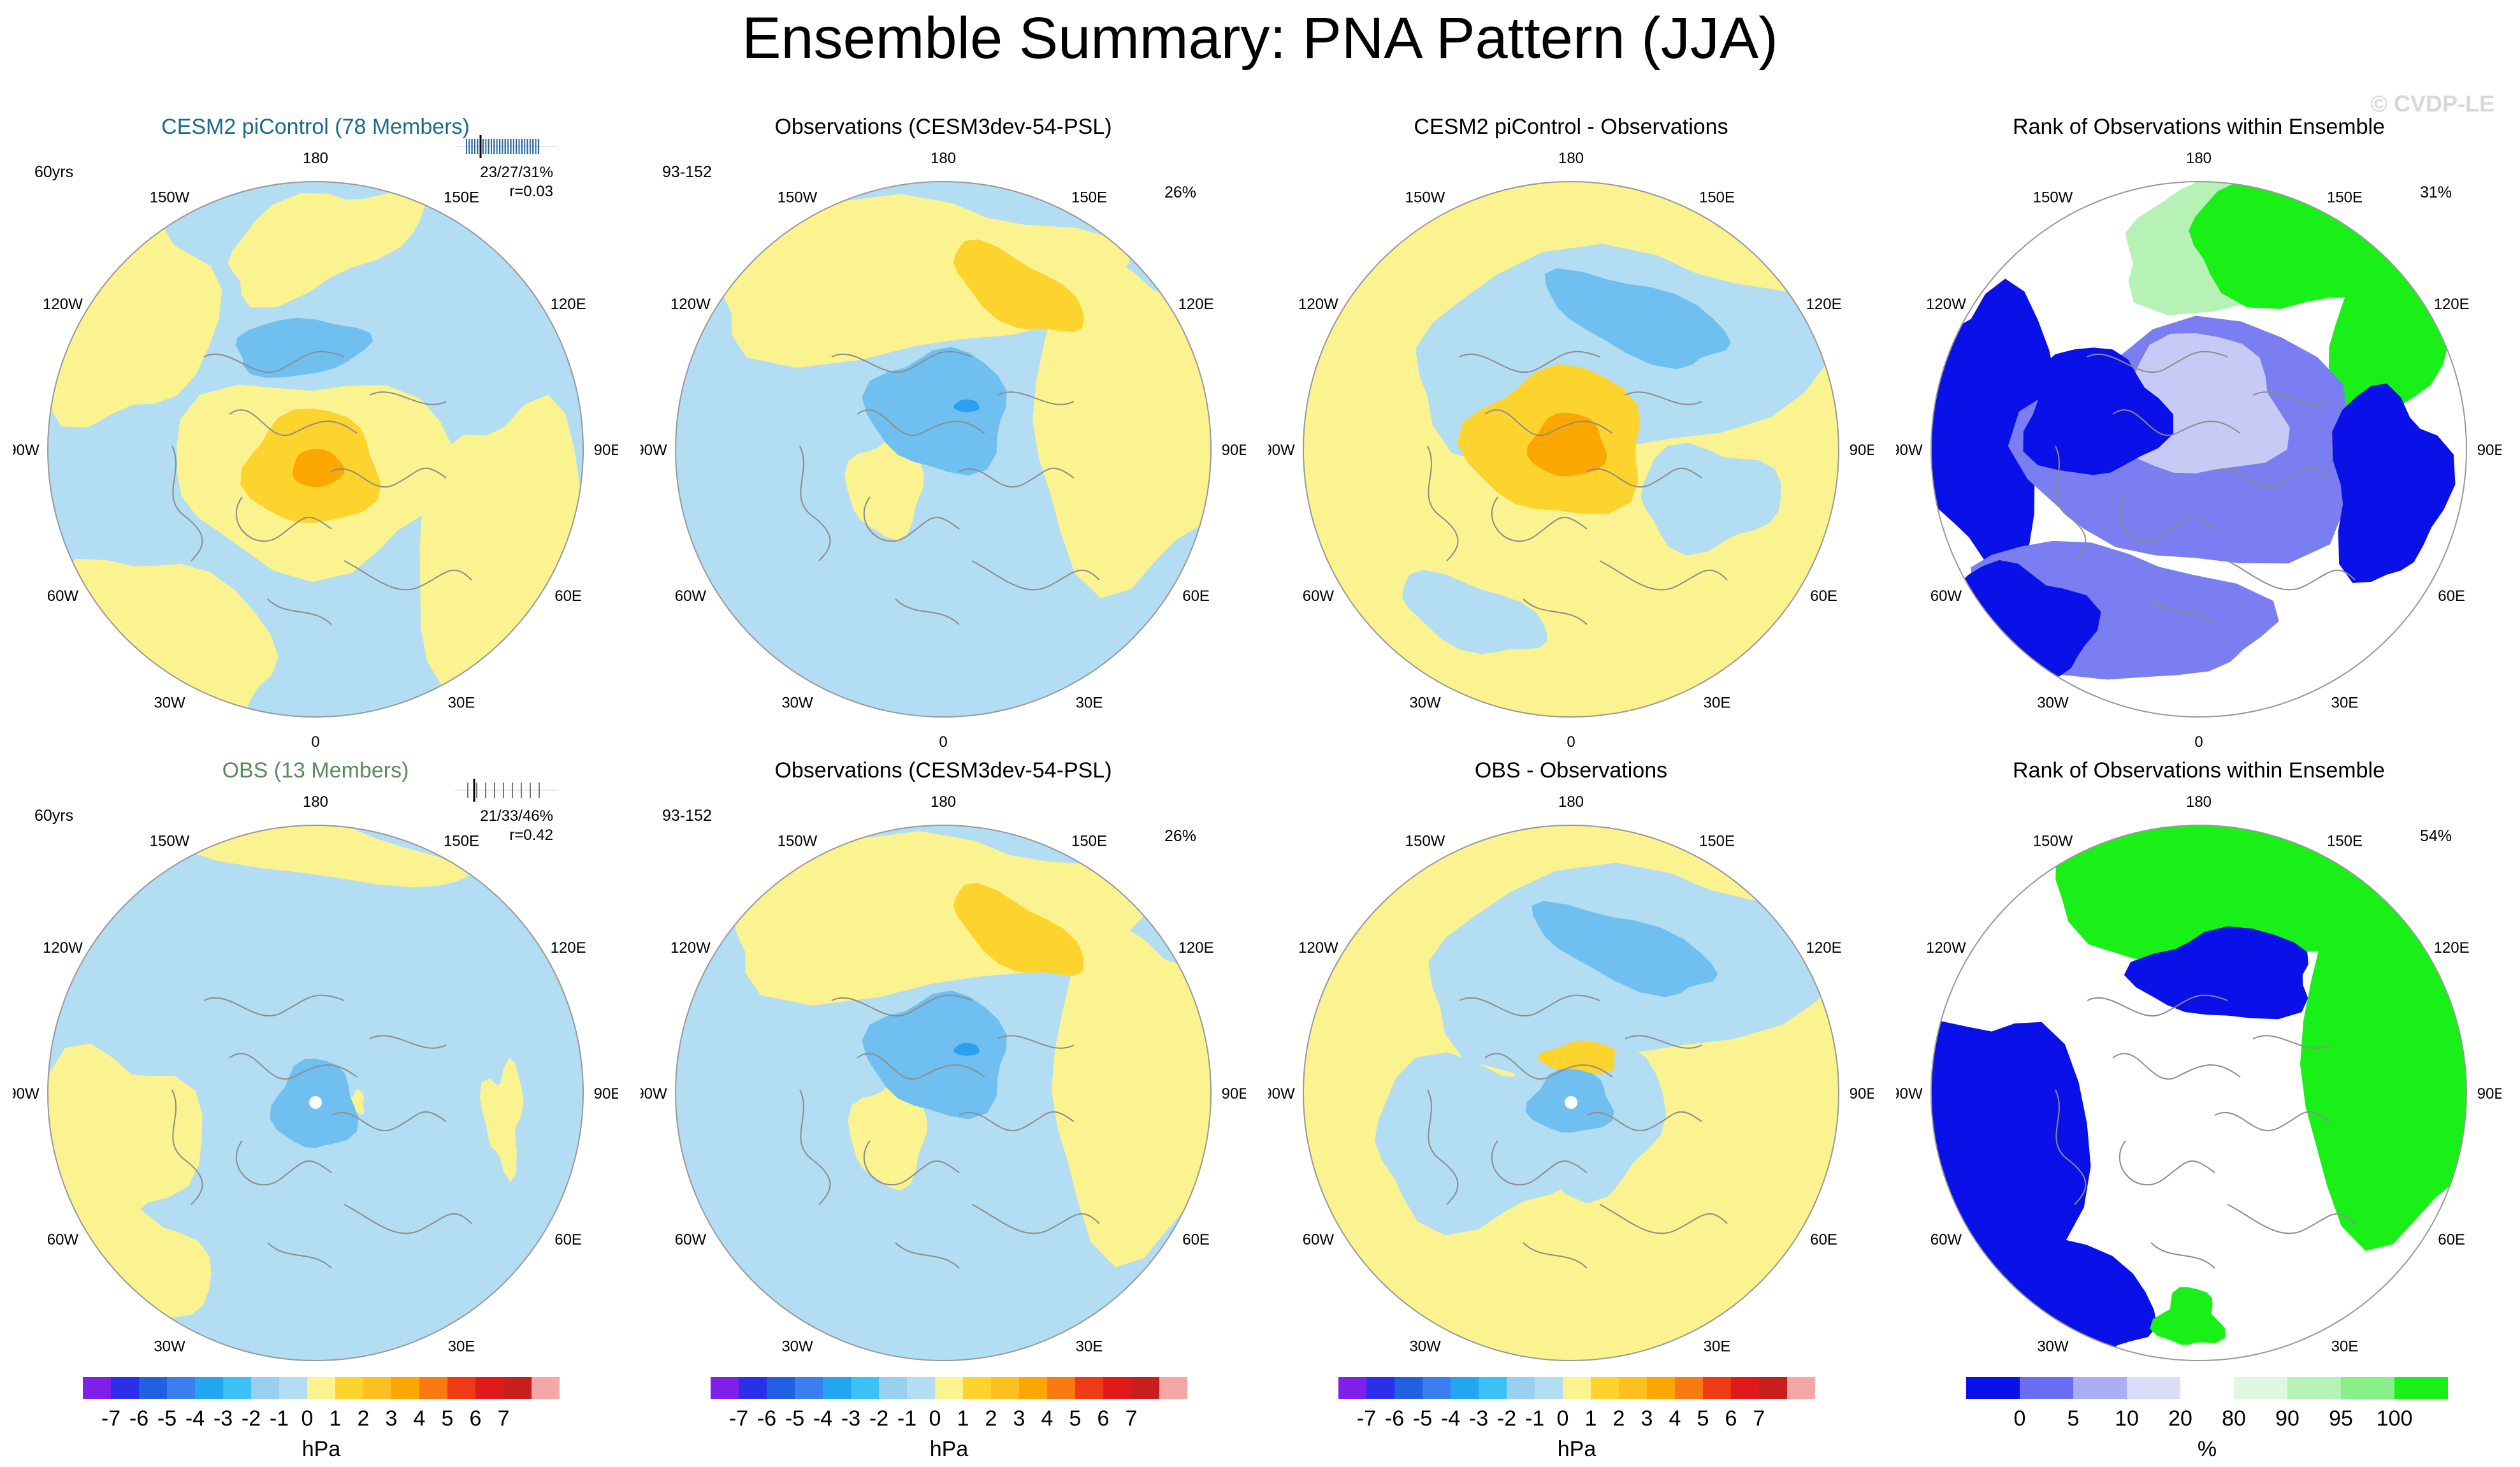 This screenshot has width=2520, height=1467. I want to click on colorbar-hpa-3: -7 -6 -5 -4 -3 -2 -1 0 1 2 3 4 5 6 7 hPa, so click(1577, 1418).